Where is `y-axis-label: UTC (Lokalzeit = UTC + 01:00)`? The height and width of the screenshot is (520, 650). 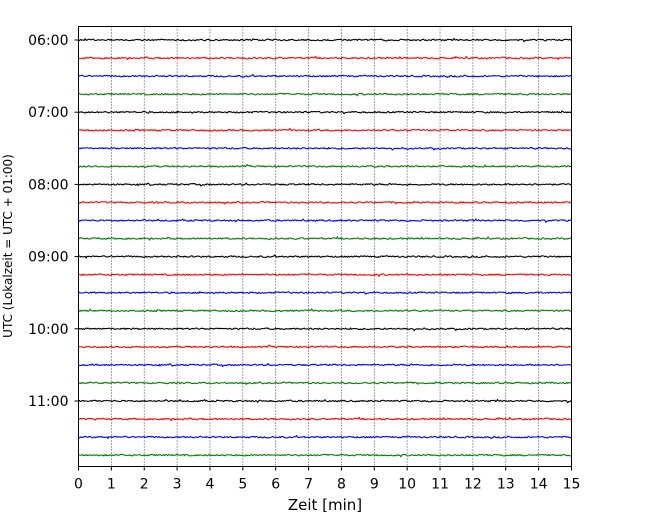 y-axis-label: UTC (Lokalzeit = UTC + 01:00) is located at coordinates (8, 246).